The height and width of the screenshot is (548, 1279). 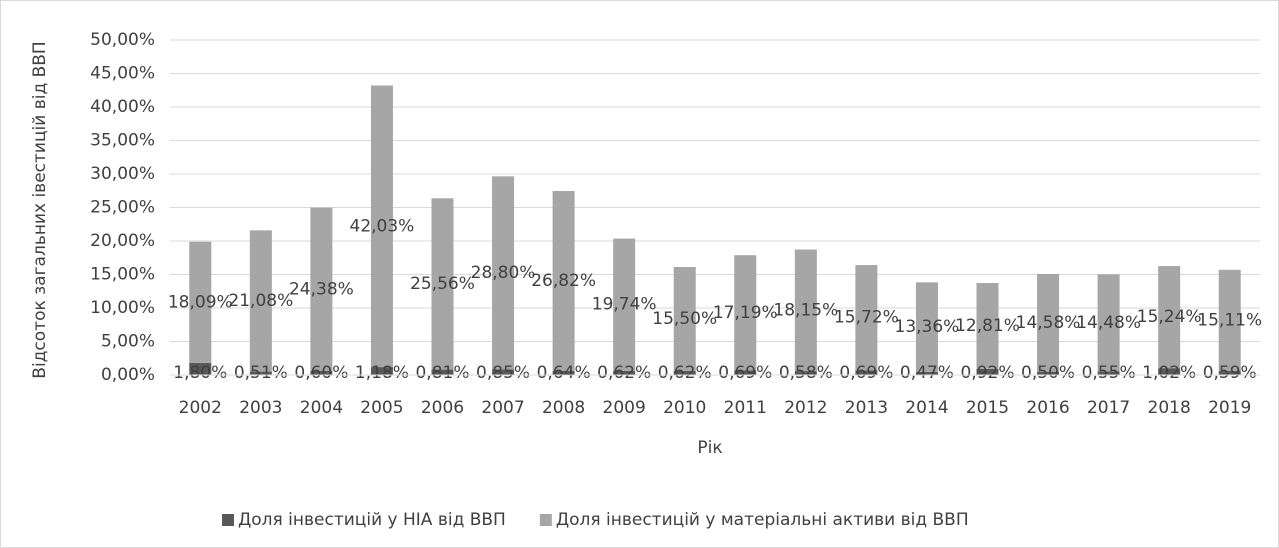 I want to click on x-tick-label: 2012, so click(x=805, y=408).